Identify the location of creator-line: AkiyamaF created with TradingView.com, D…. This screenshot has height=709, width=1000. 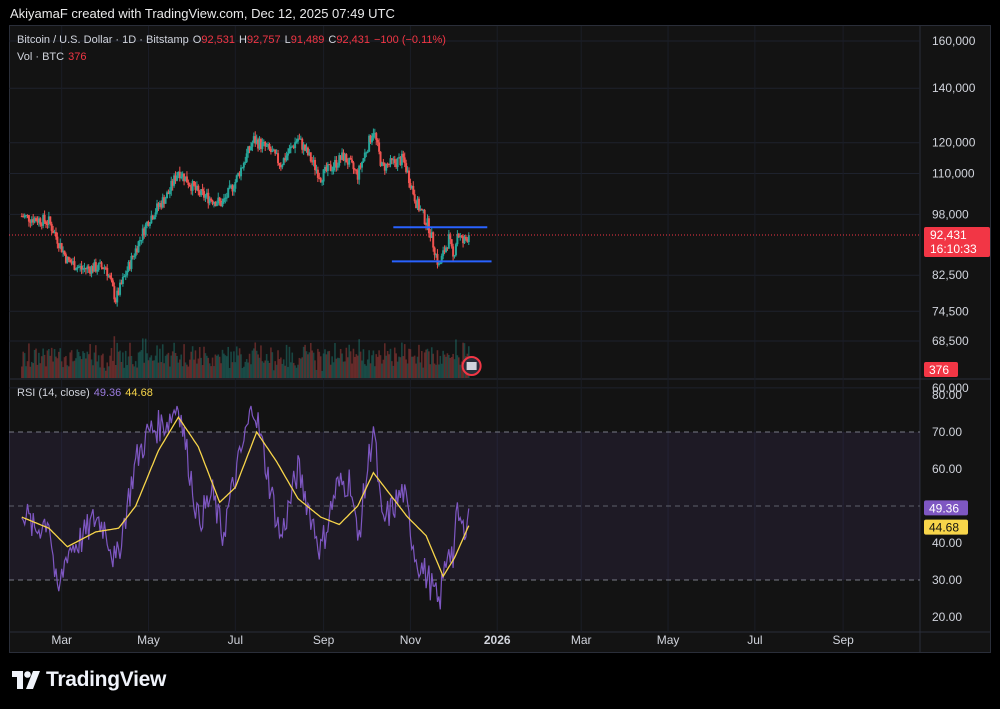
(202, 13).